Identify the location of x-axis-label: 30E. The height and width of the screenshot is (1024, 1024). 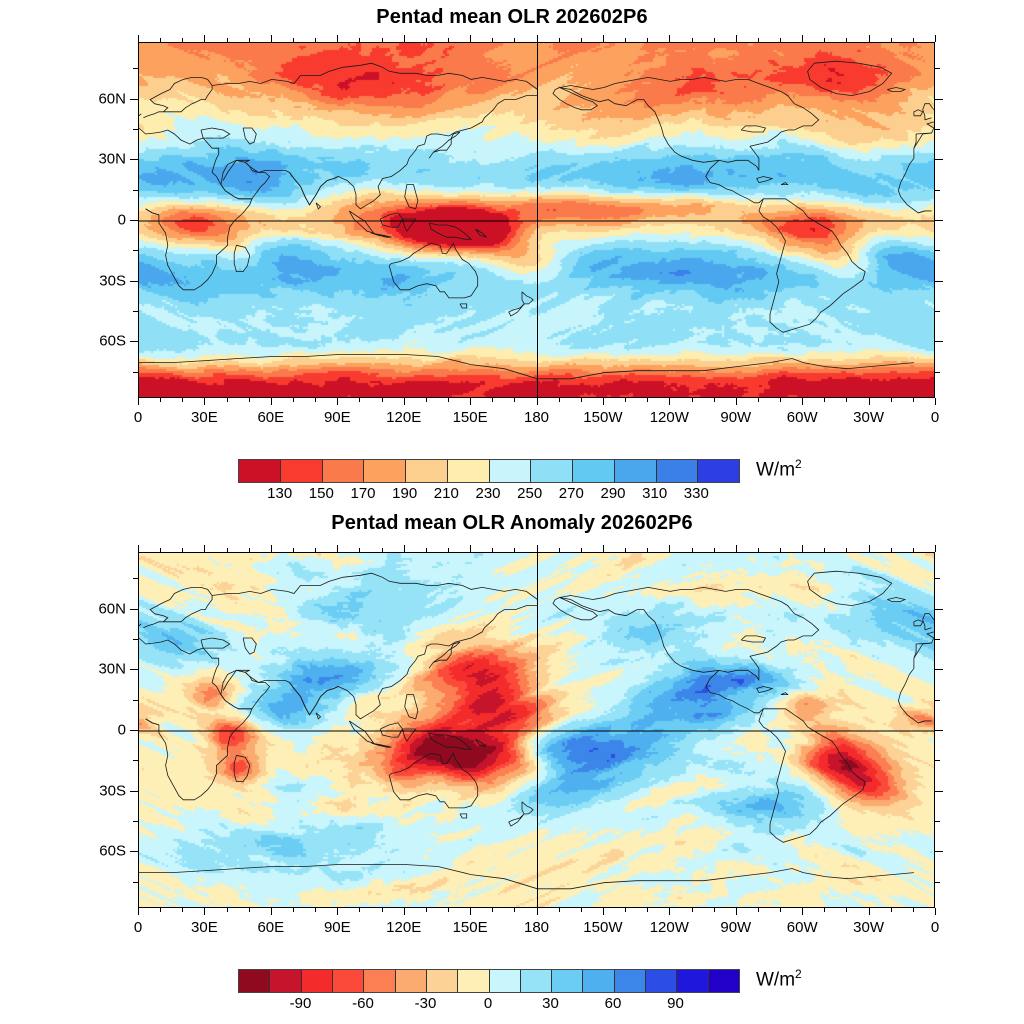
(204, 417).